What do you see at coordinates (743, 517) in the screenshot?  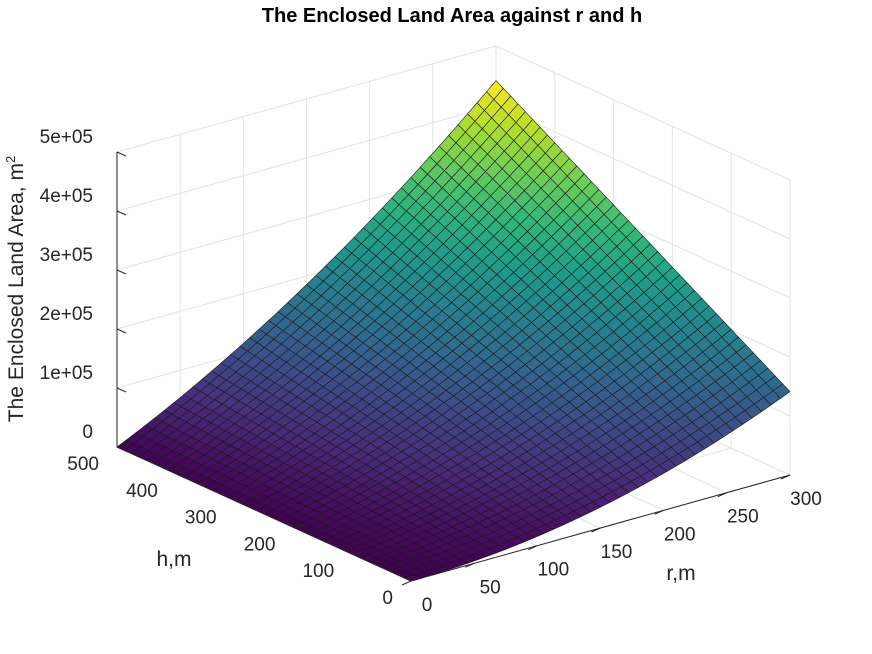 I see `x-tick-label: 250` at bounding box center [743, 517].